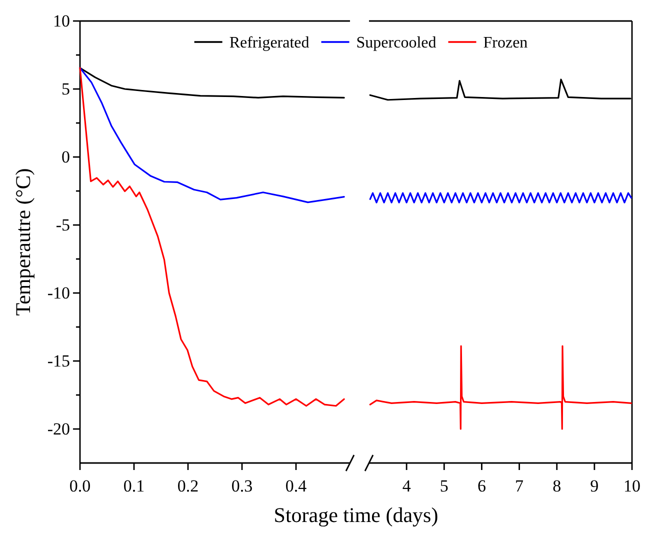 The height and width of the screenshot is (533, 646). What do you see at coordinates (58, 428) in the screenshot?
I see `y-tick-label: -20` at bounding box center [58, 428].